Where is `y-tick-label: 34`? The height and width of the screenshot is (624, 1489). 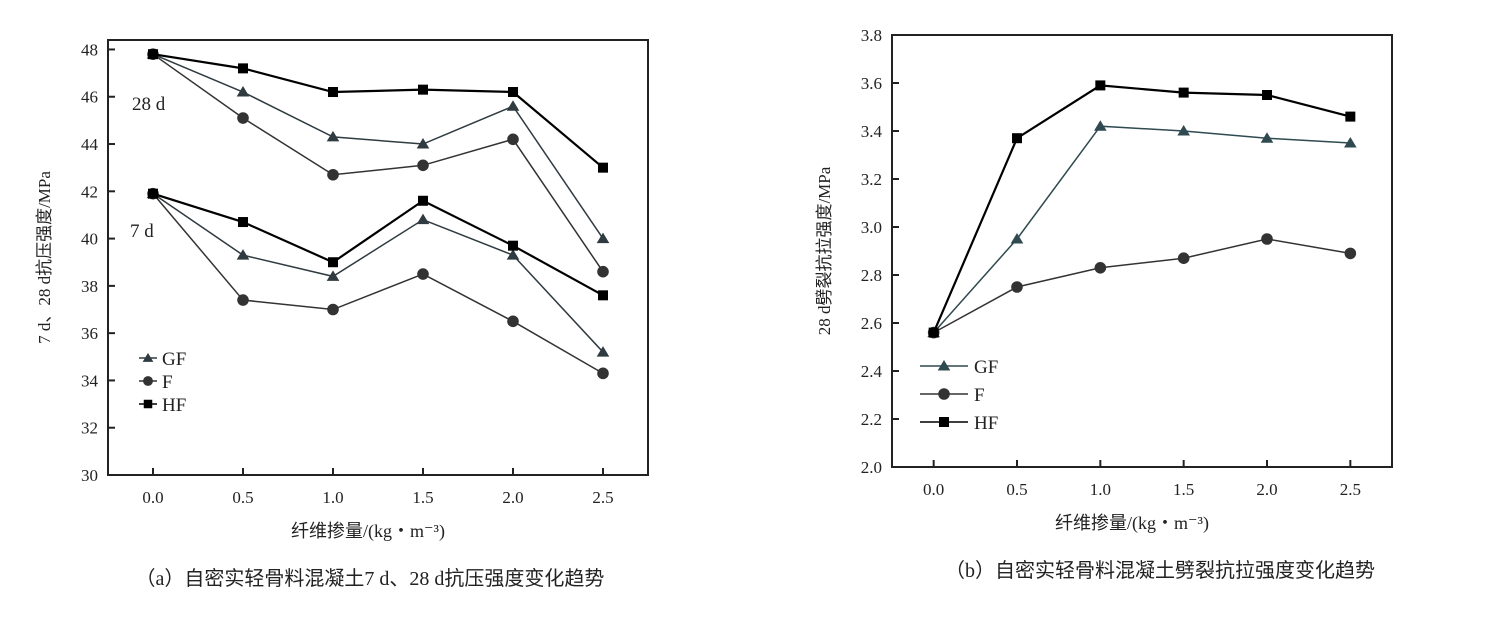 y-tick-label: 34 is located at coordinates (90, 380).